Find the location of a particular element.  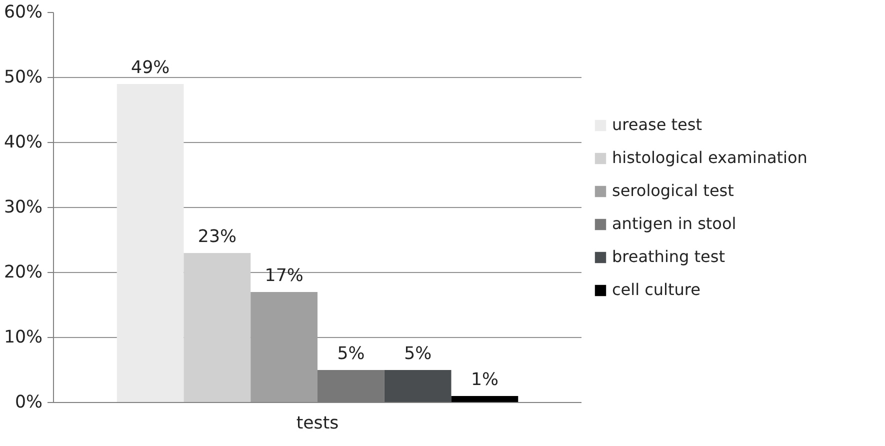

x-tick-label: tests is located at coordinates (317, 424).